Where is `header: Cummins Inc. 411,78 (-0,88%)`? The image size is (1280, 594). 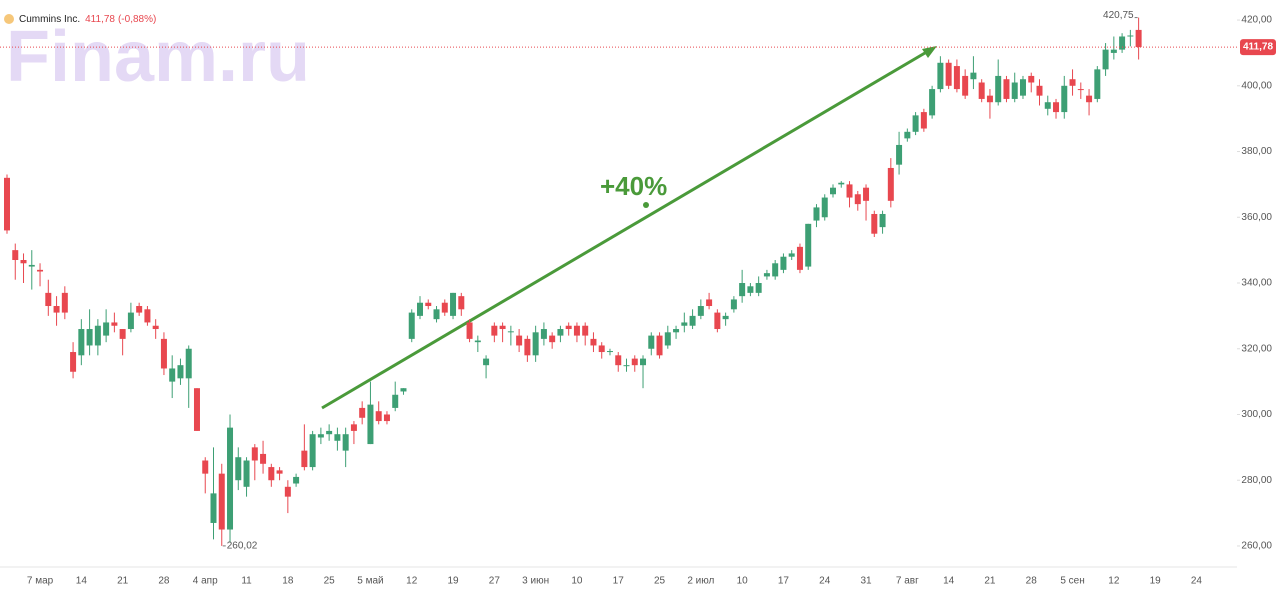
header: Cummins Inc. 411,78 (-0,88%) is located at coordinates (87, 19).